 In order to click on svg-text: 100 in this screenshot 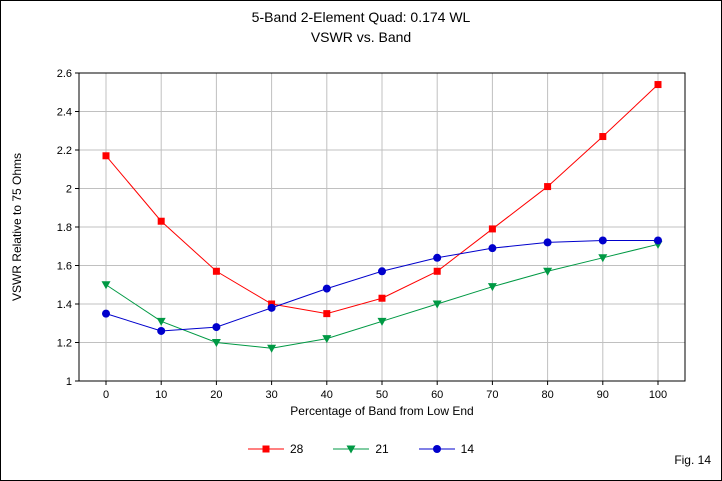, I will do `click(658, 395)`.